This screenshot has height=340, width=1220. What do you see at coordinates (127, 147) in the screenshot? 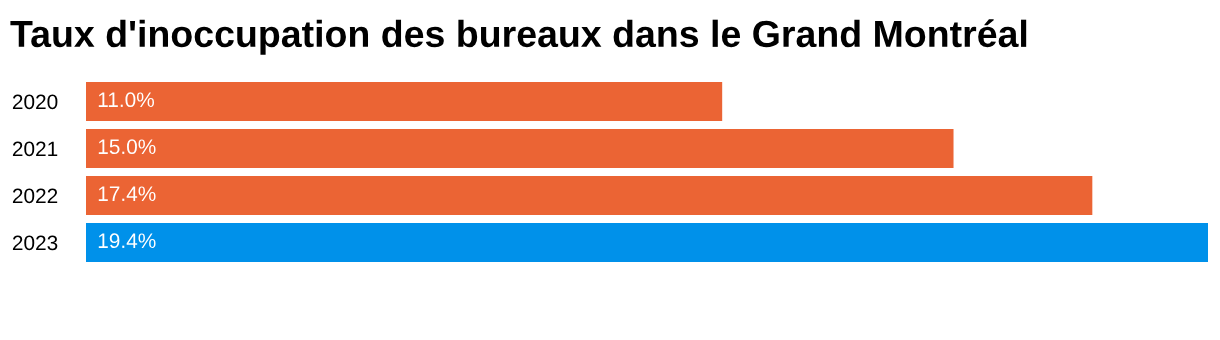
I see `data-label: 15.0%` at bounding box center [127, 147].